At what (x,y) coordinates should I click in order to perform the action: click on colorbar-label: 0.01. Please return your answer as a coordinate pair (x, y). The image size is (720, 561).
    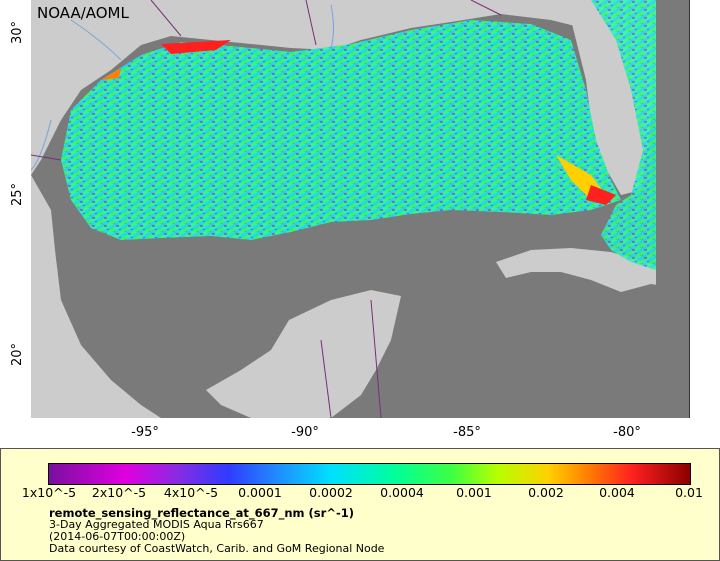
    Looking at the image, I should click on (689, 492).